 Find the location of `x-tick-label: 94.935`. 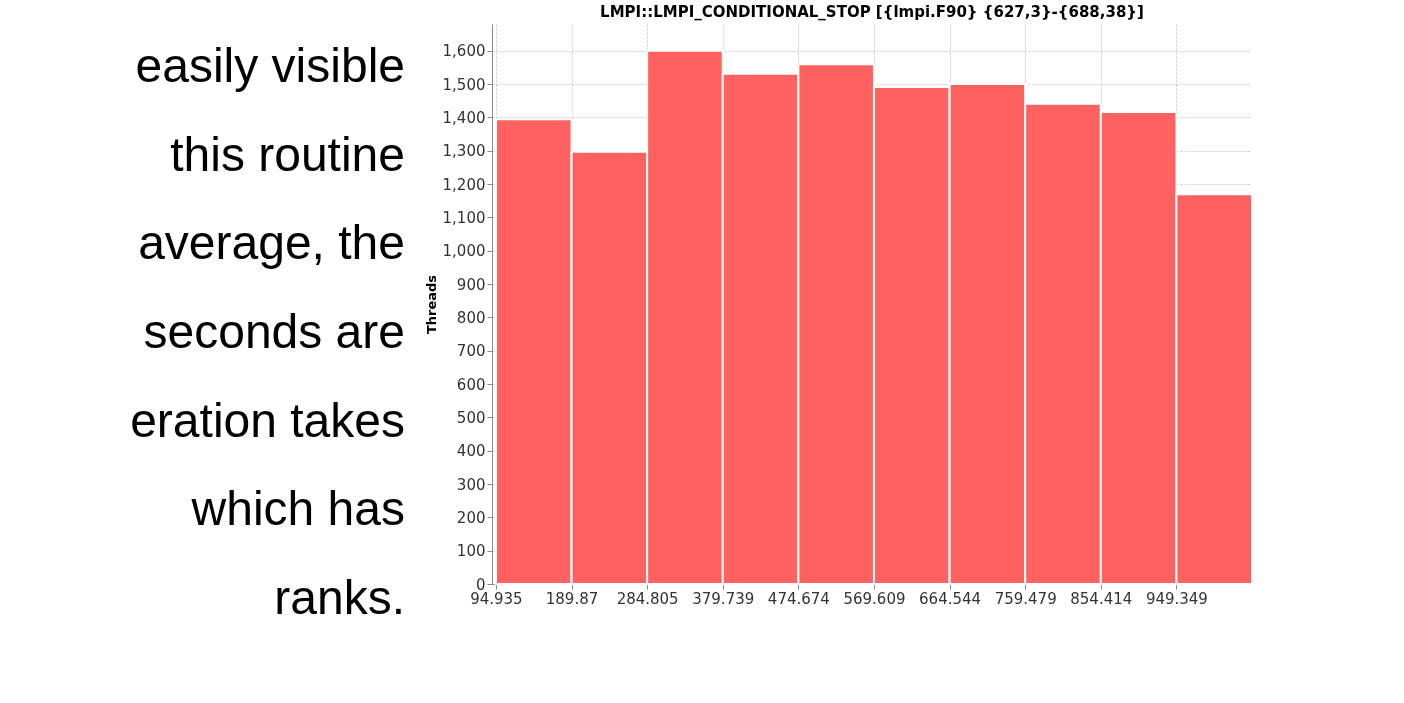

x-tick-label: 94.935 is located at coordinates (496, 598).